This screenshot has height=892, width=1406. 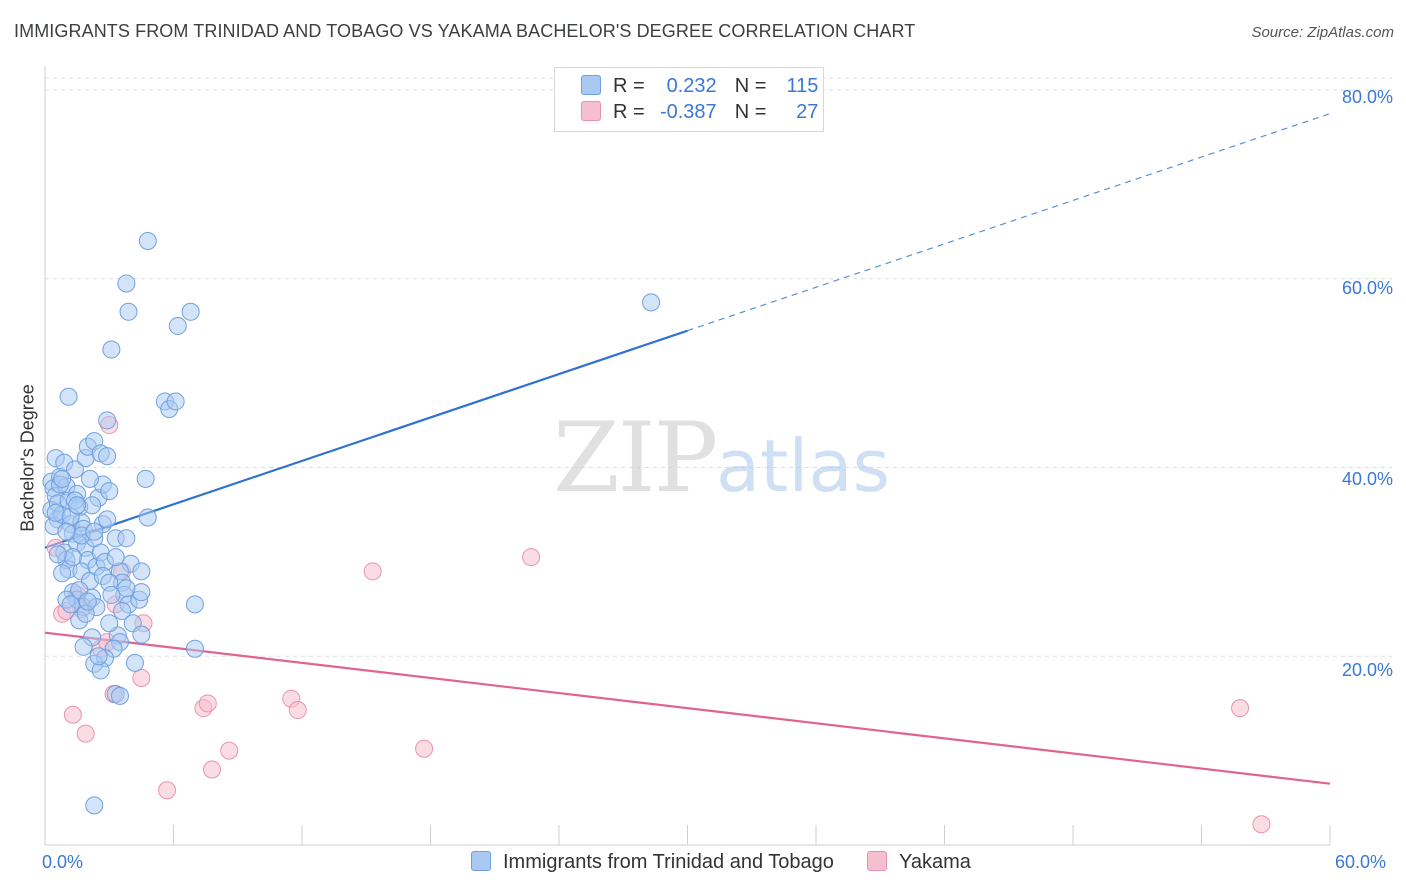 What do you see at coordinates (802, 86) in the screenshot?
I see `legend-n-value: 115` at bounding box center [802, 86].